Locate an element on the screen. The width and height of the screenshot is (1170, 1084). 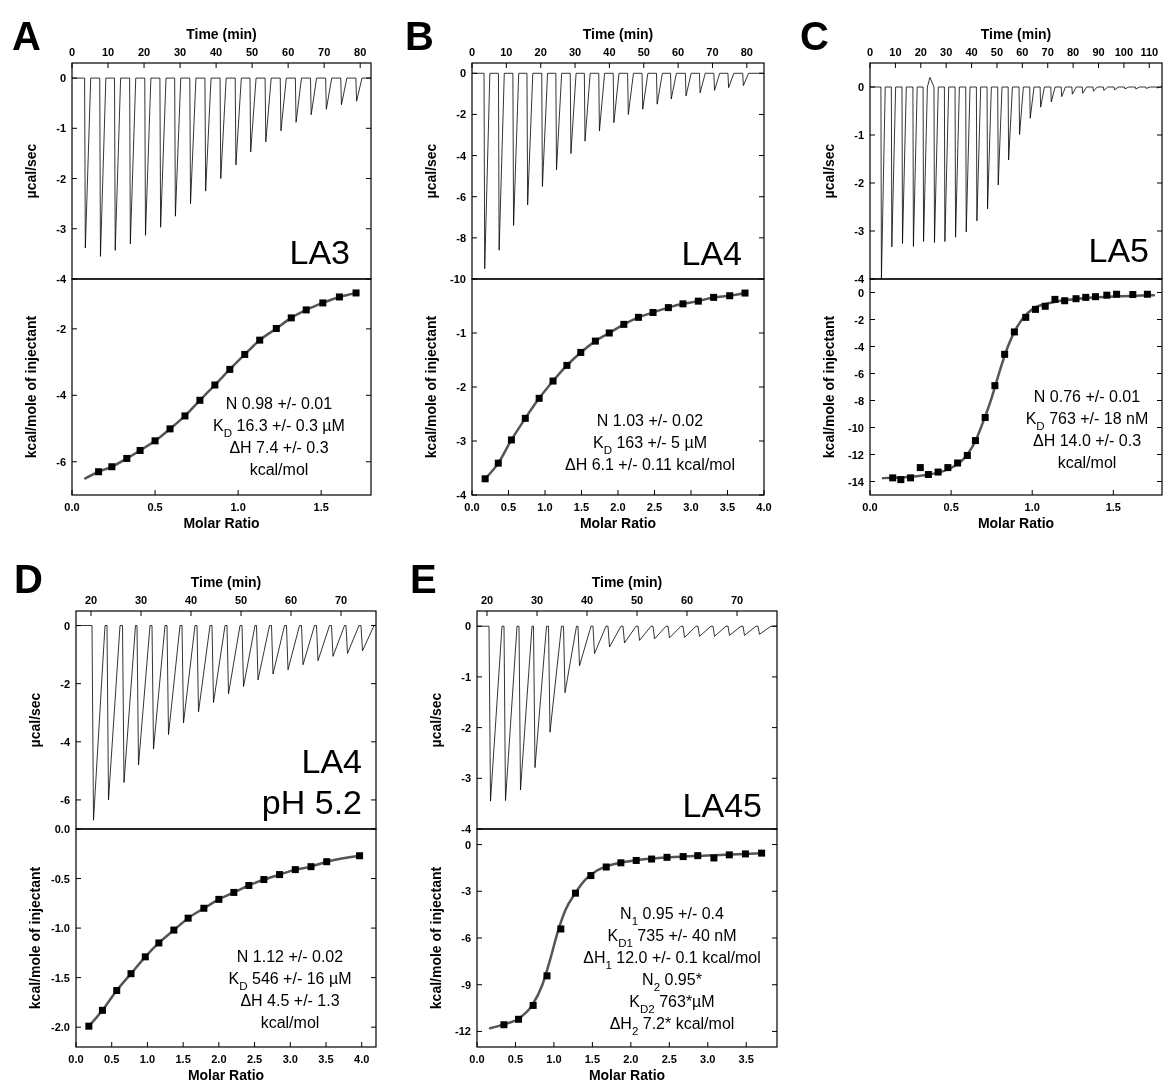
x-tick-label: 110 is located at coordinates (1149, 52).